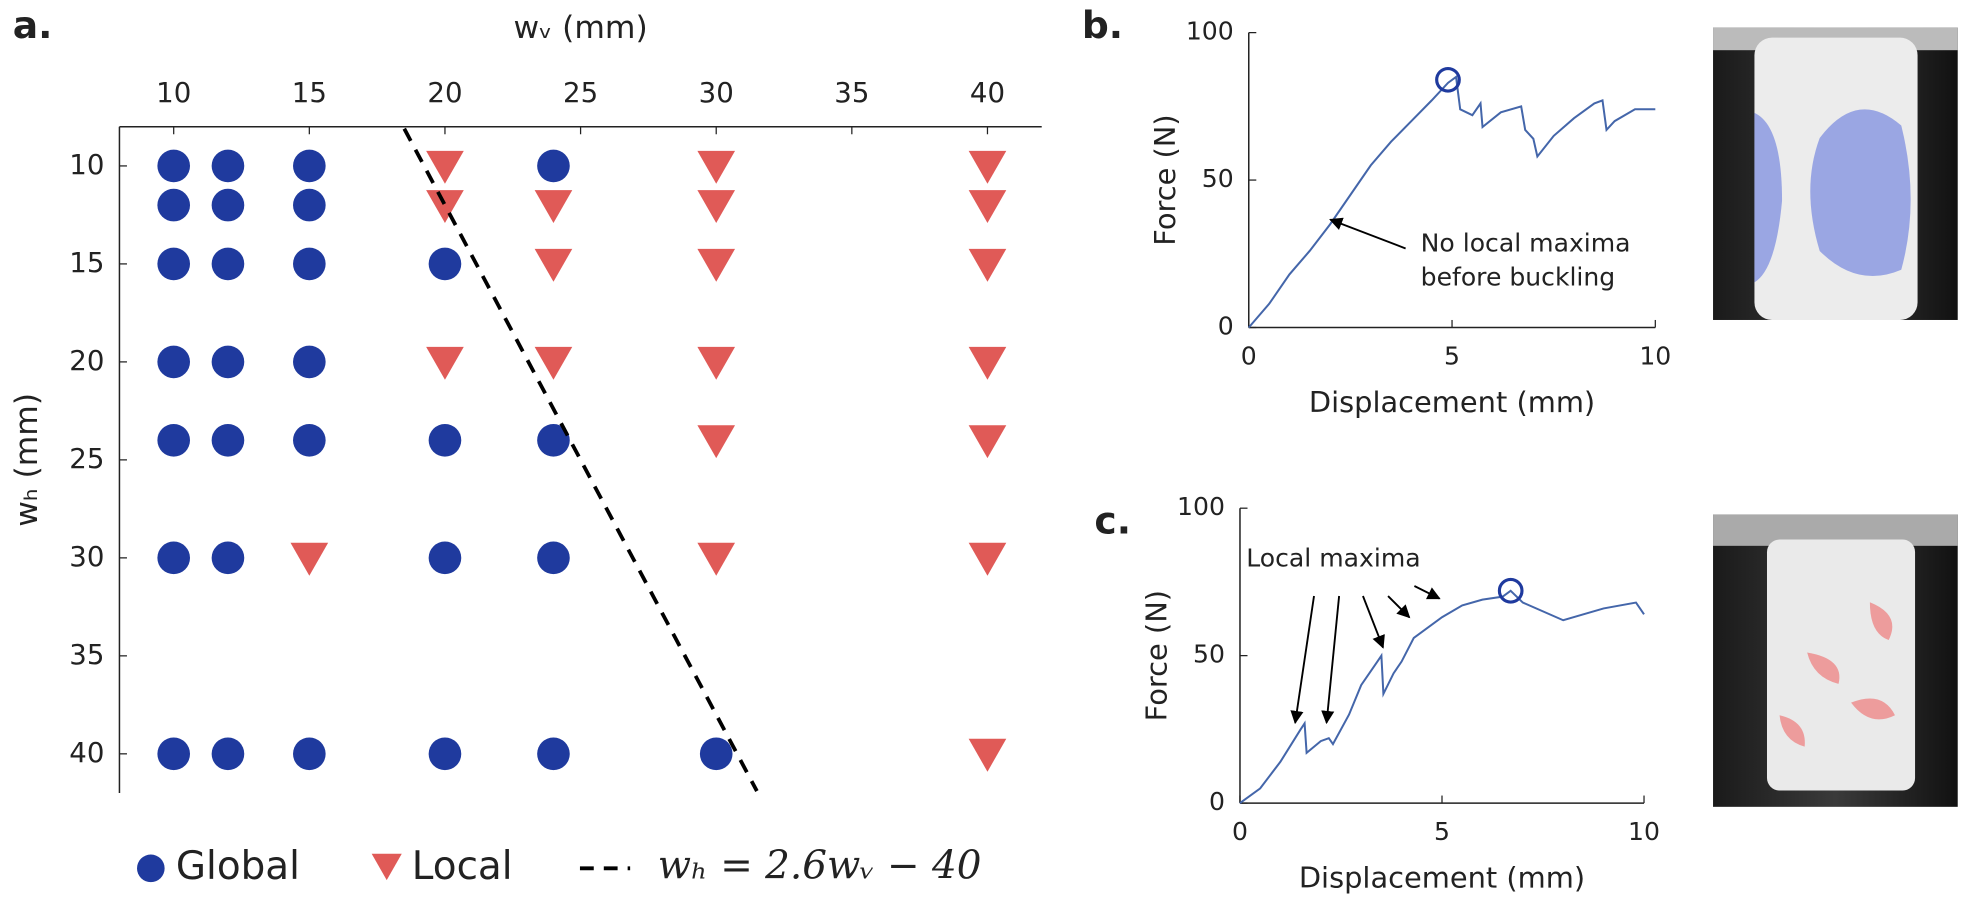 This screenshot has width=1968, height=916. I want to click on y-tick-label: 15, so click(86, 262).